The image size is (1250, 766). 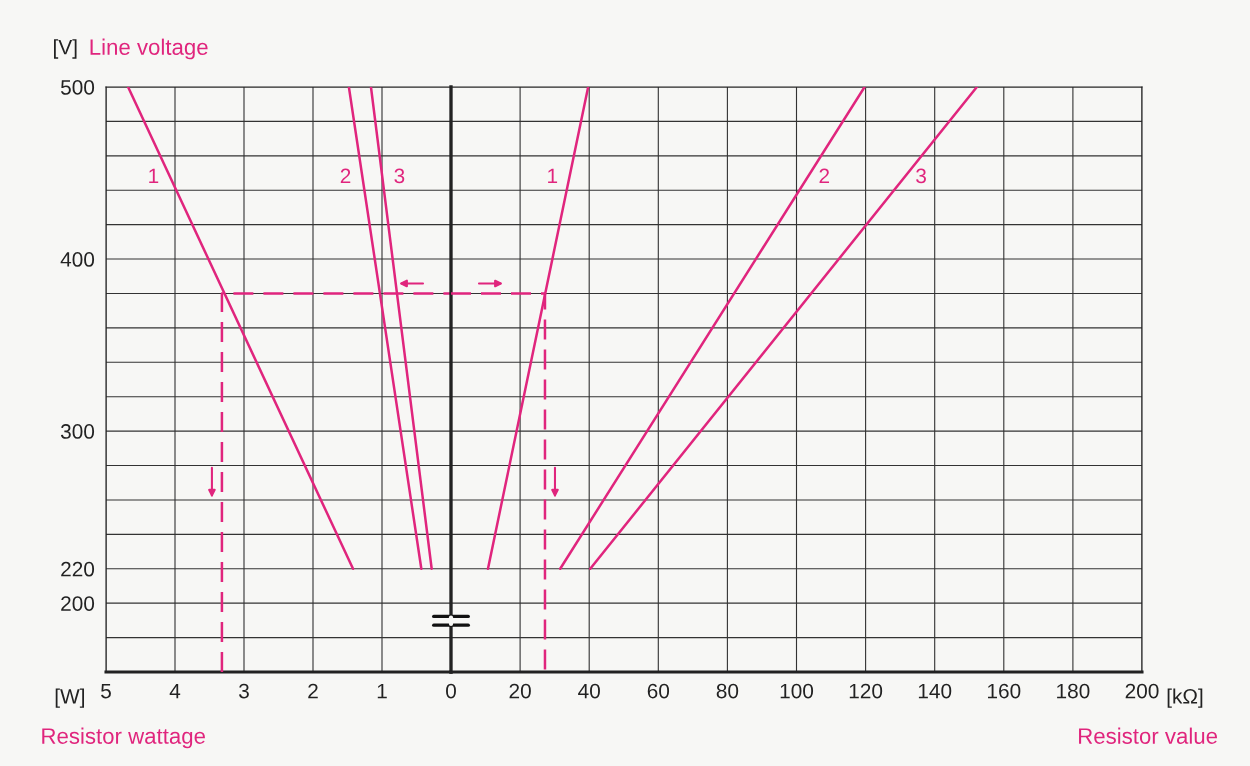 I want to click on y-tick-label: 400, so click(x=77, y=259).